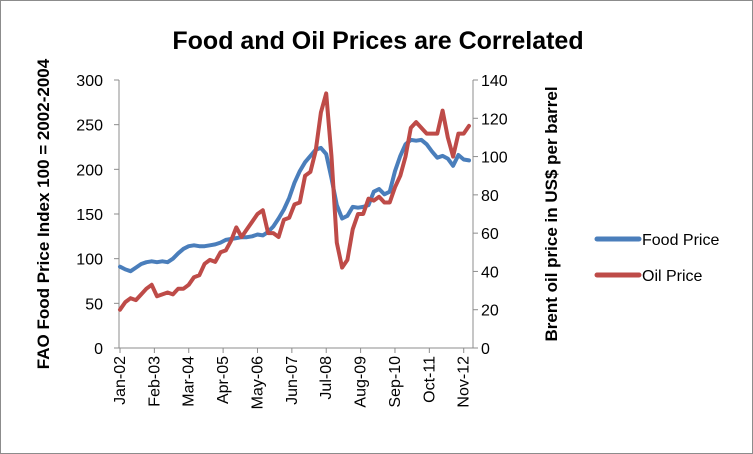  What do you see at coordinates (361, 382) in the screenshot?
I see `x-tick-label: Aug-09` at bounding box center [361, 382].